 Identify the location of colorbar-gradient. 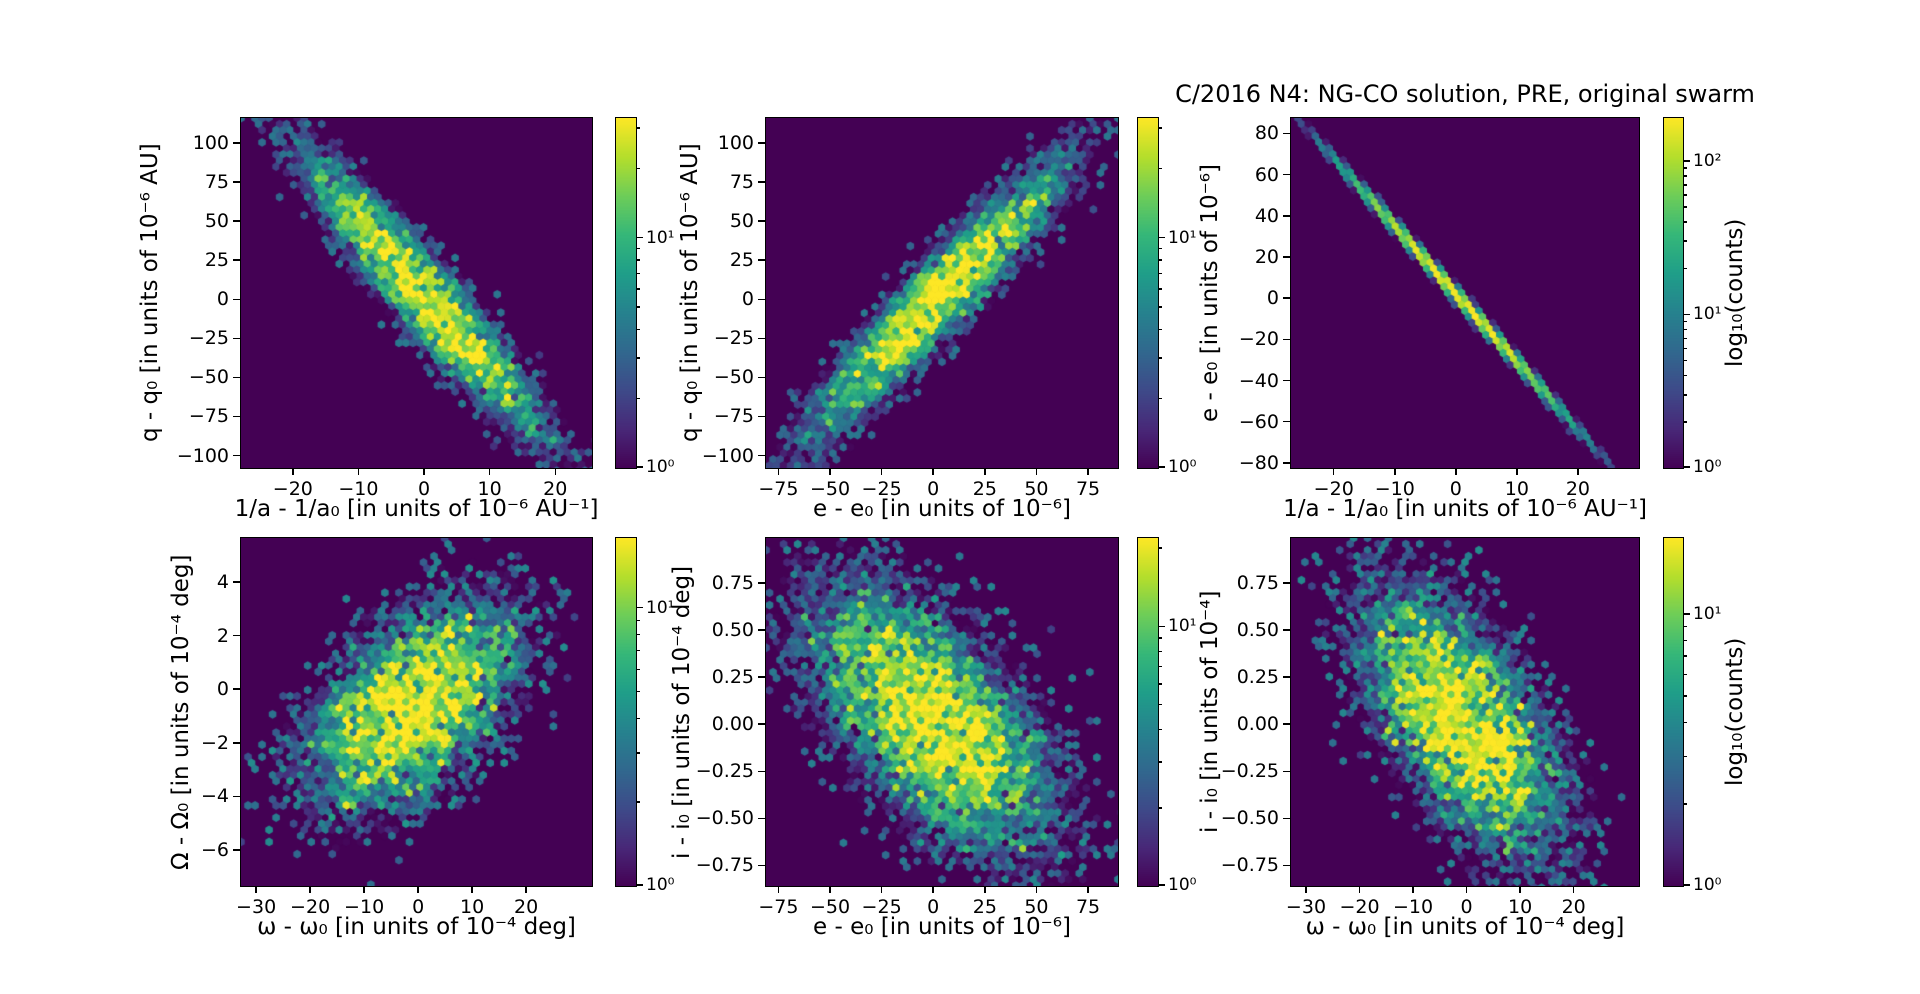
(1148, 293).